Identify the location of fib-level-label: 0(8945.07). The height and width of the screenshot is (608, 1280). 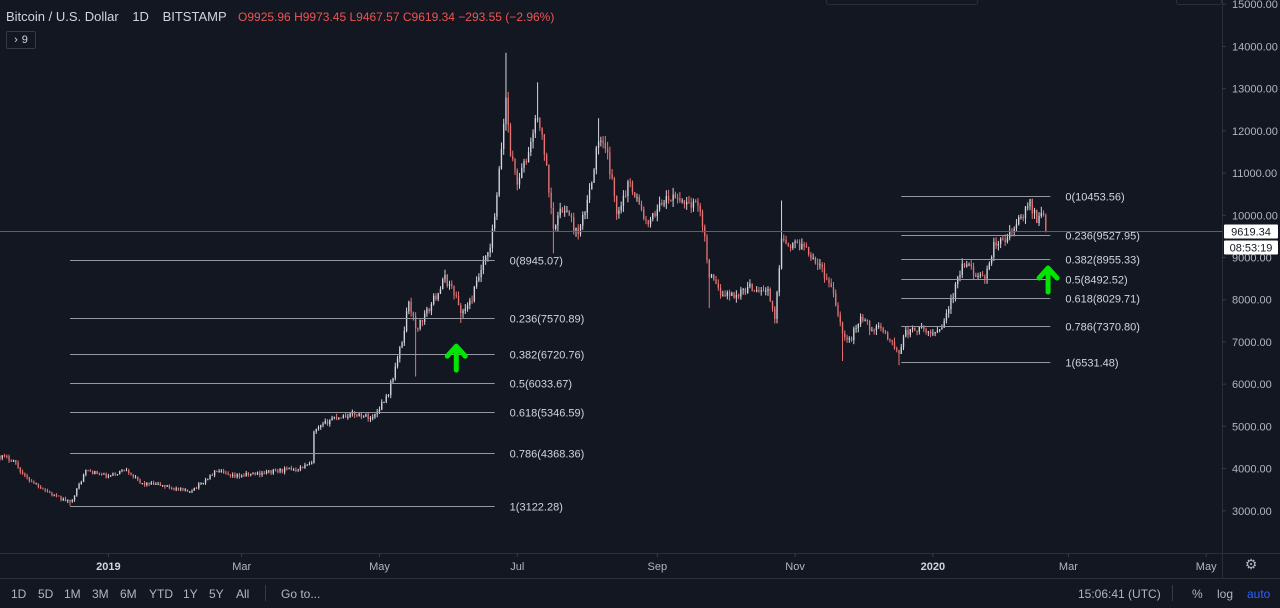
(536, 262).